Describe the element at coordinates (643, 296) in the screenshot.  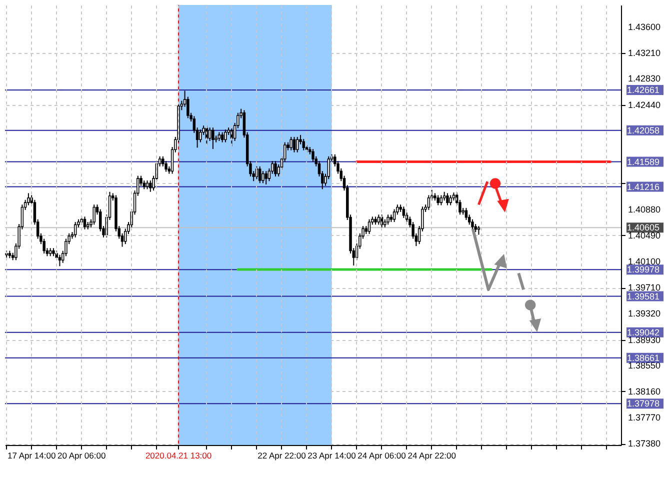
I see `ref-line-label: 1.39581` at that location.